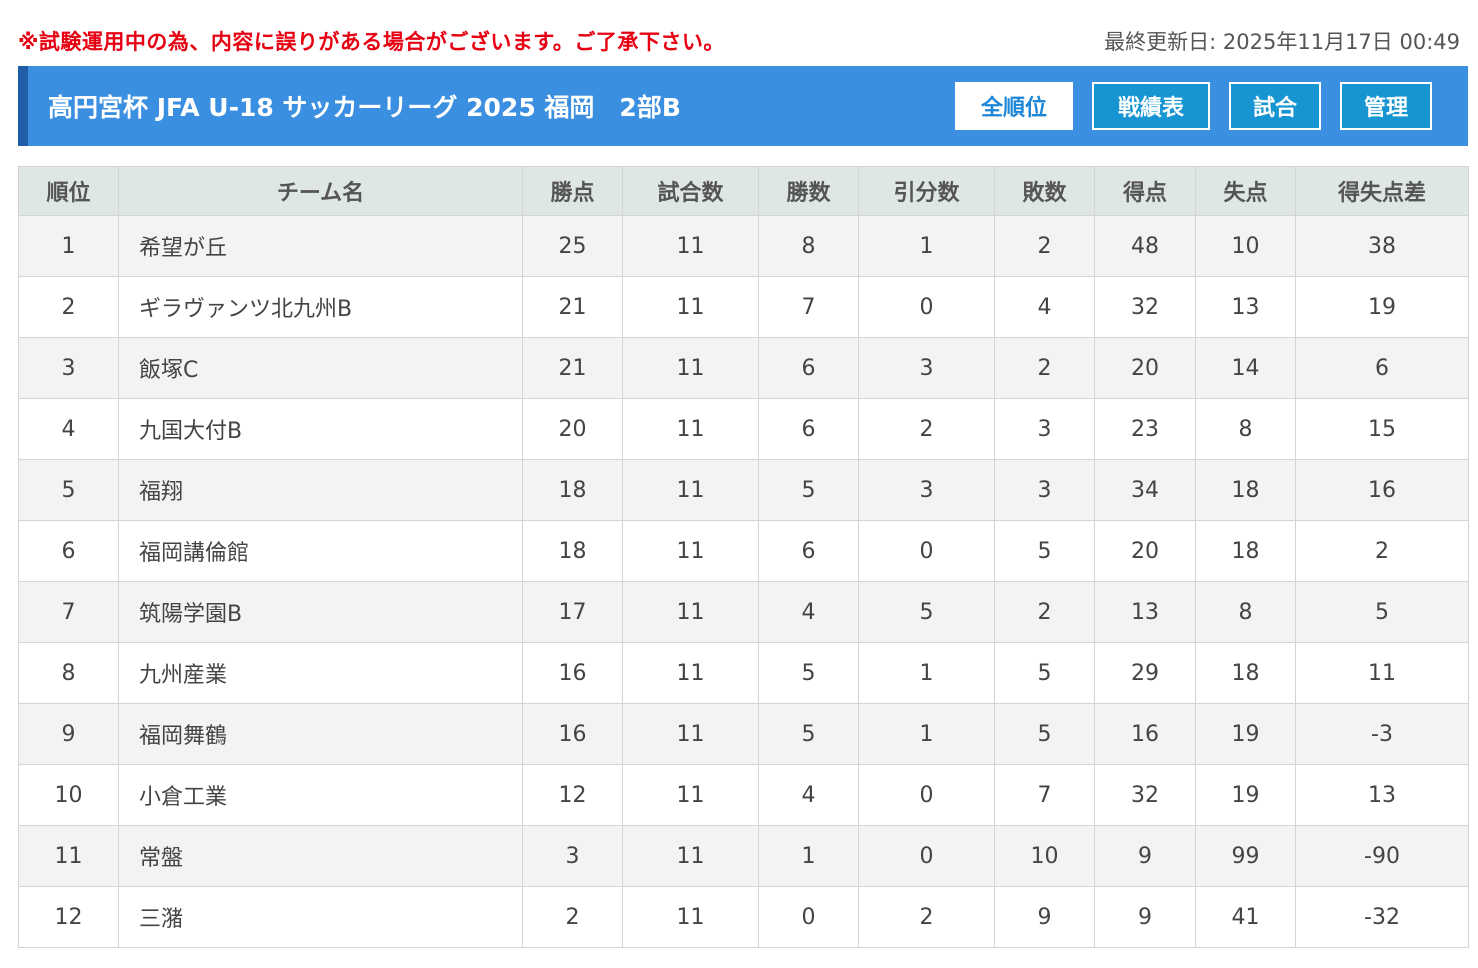 The image size is (1478, 968). Describe the element at coordinates (1245, 246) in the screenshot. I see `cell-goals-against: 10` at that location.